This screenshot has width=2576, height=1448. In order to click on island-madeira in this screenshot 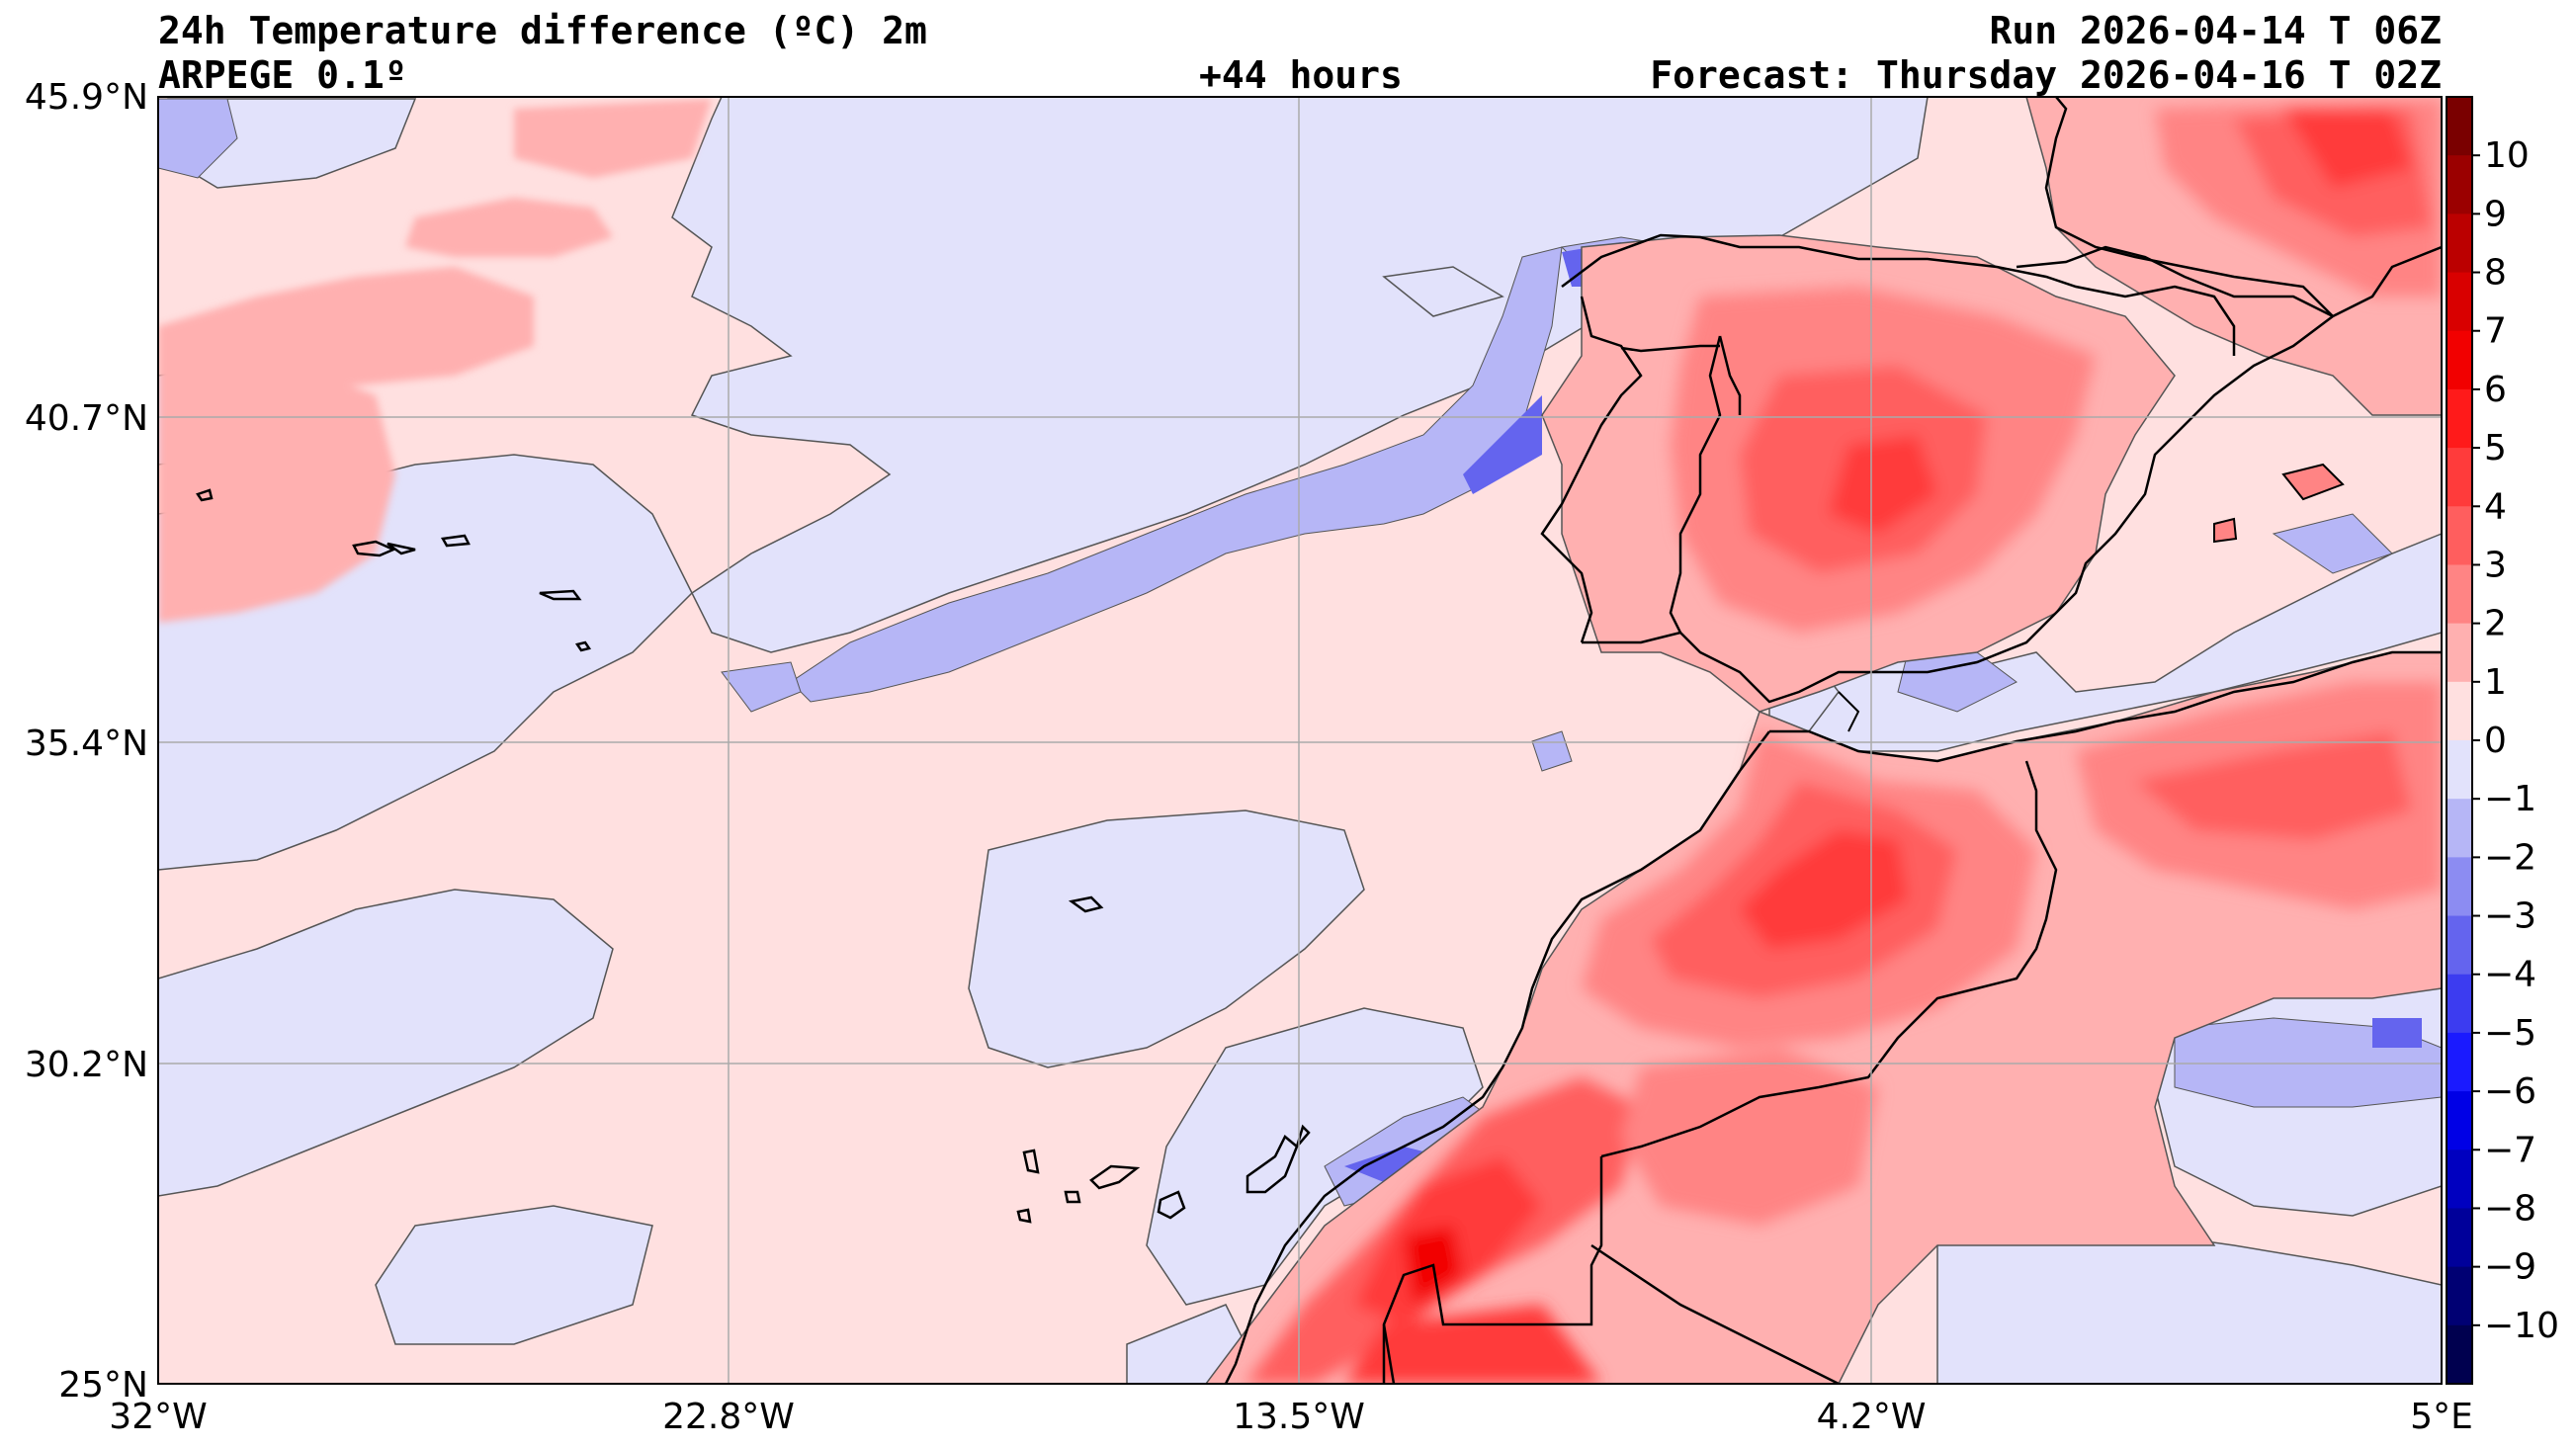, I will do `click(1086, 904)`.